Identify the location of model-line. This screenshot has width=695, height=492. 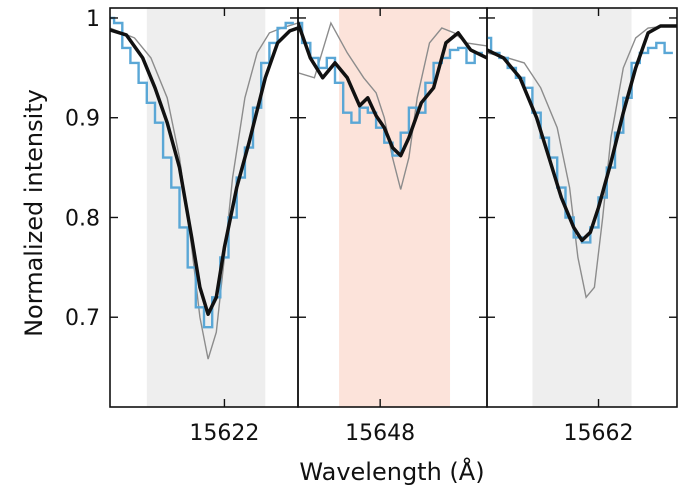
(392, 105).